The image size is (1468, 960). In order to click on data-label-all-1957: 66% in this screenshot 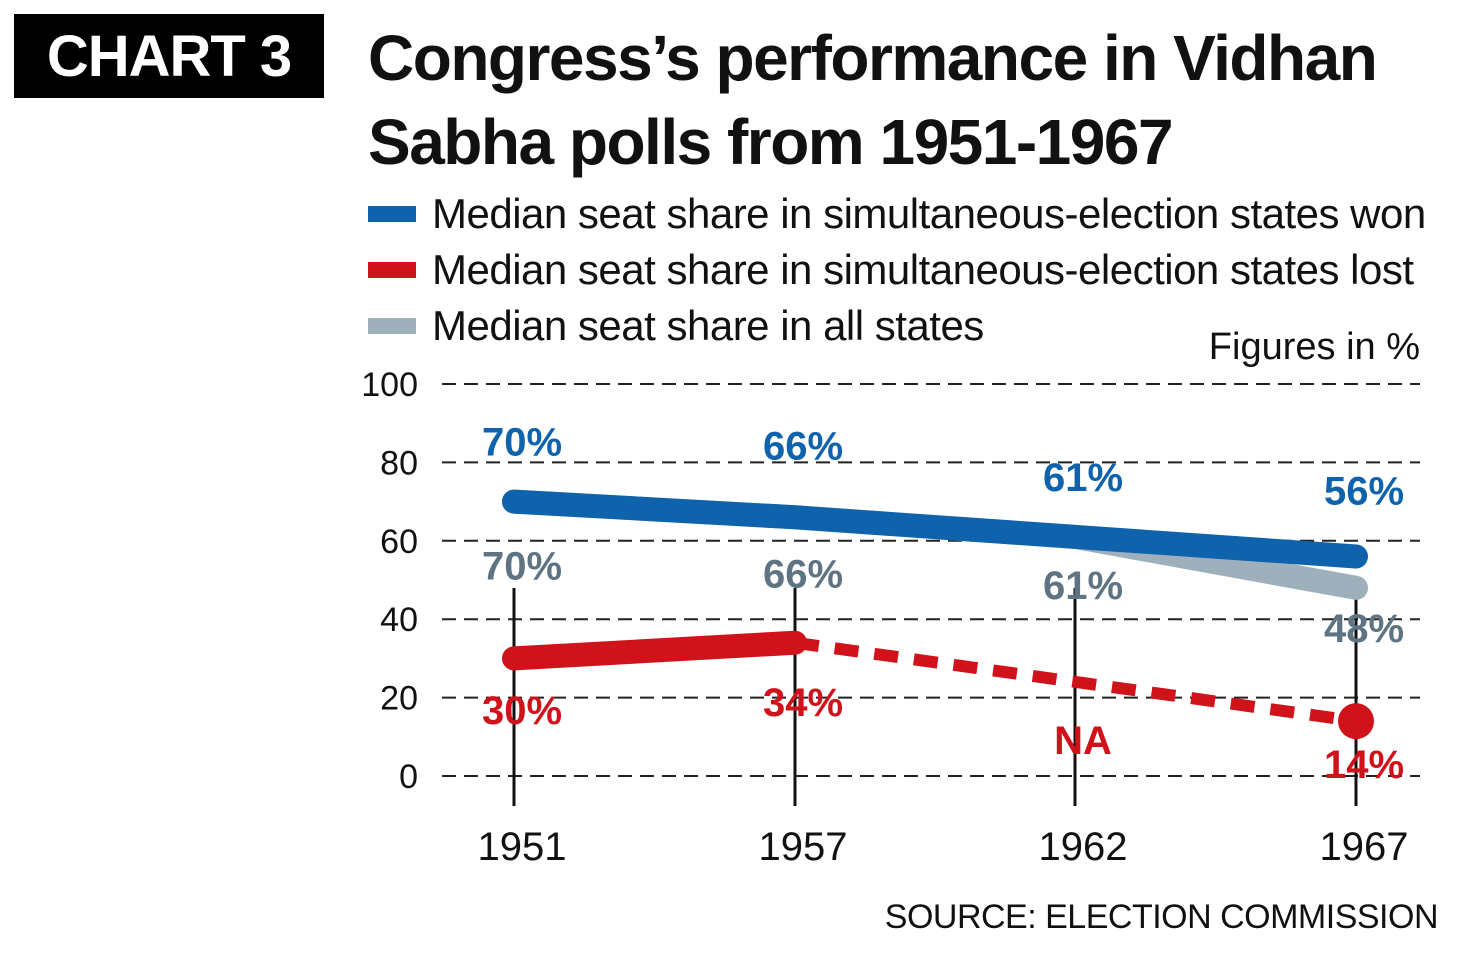, I will do `click(803, 574)`.